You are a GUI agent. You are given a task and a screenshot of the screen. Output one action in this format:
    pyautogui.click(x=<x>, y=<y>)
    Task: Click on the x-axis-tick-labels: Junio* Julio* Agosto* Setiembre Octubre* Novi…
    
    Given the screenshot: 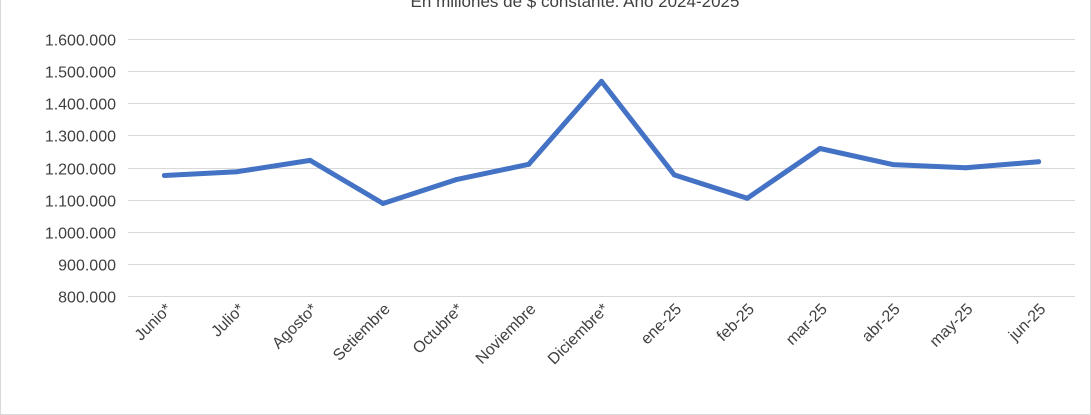 What is the action you would take?
    pyautogui.click(x=591, y=334)
    